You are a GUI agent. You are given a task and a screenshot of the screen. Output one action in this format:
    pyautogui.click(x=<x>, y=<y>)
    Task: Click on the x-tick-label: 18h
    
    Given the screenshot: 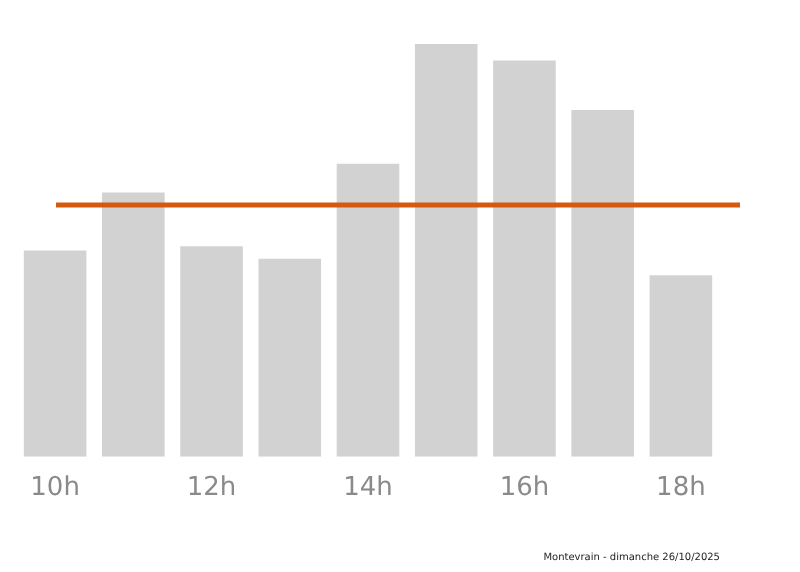 What is the action you would take?
    pyautogui.click(x=681, y=488)
    